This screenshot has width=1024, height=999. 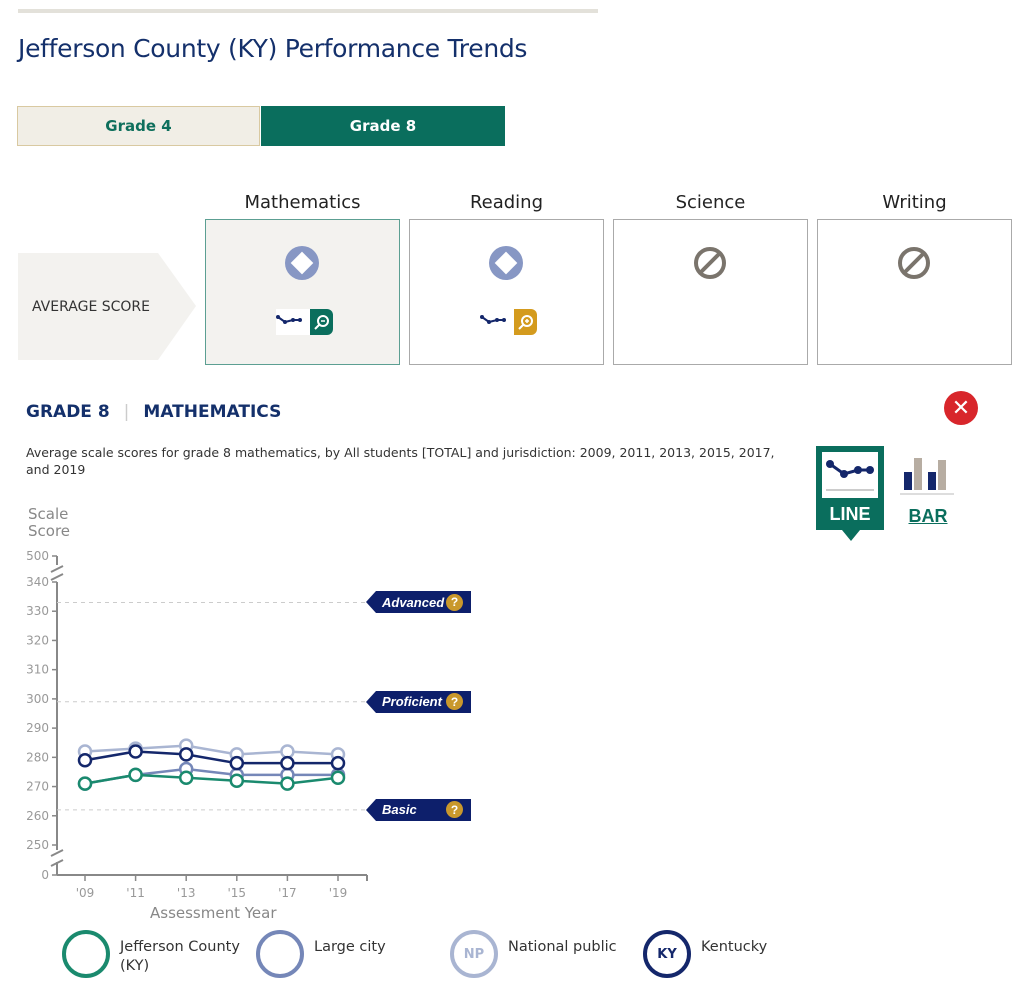 I want to click on legend-item-jefferson-county: Jefferson County (KY), so click(x=156, y=954).